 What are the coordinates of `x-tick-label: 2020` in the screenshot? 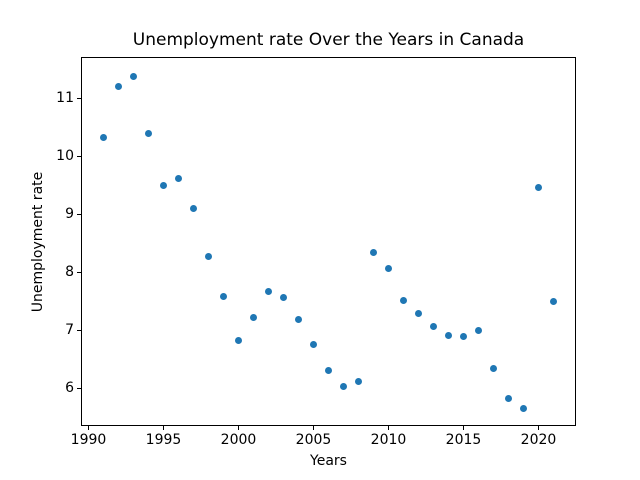 It's located at (538, 440).